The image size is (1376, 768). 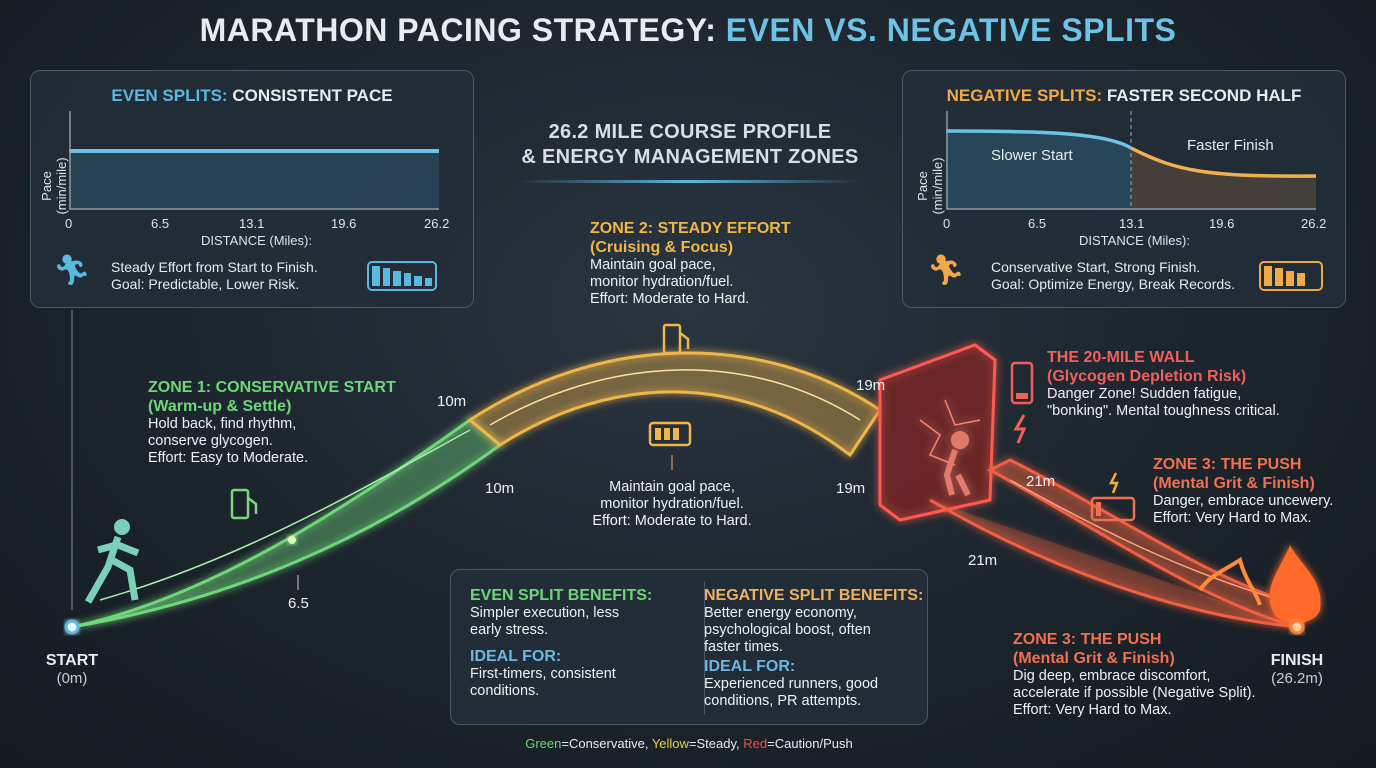 I want to click on wall-subtitle: (Glycogen Depletion Risk), so click(x=1147, y=376).